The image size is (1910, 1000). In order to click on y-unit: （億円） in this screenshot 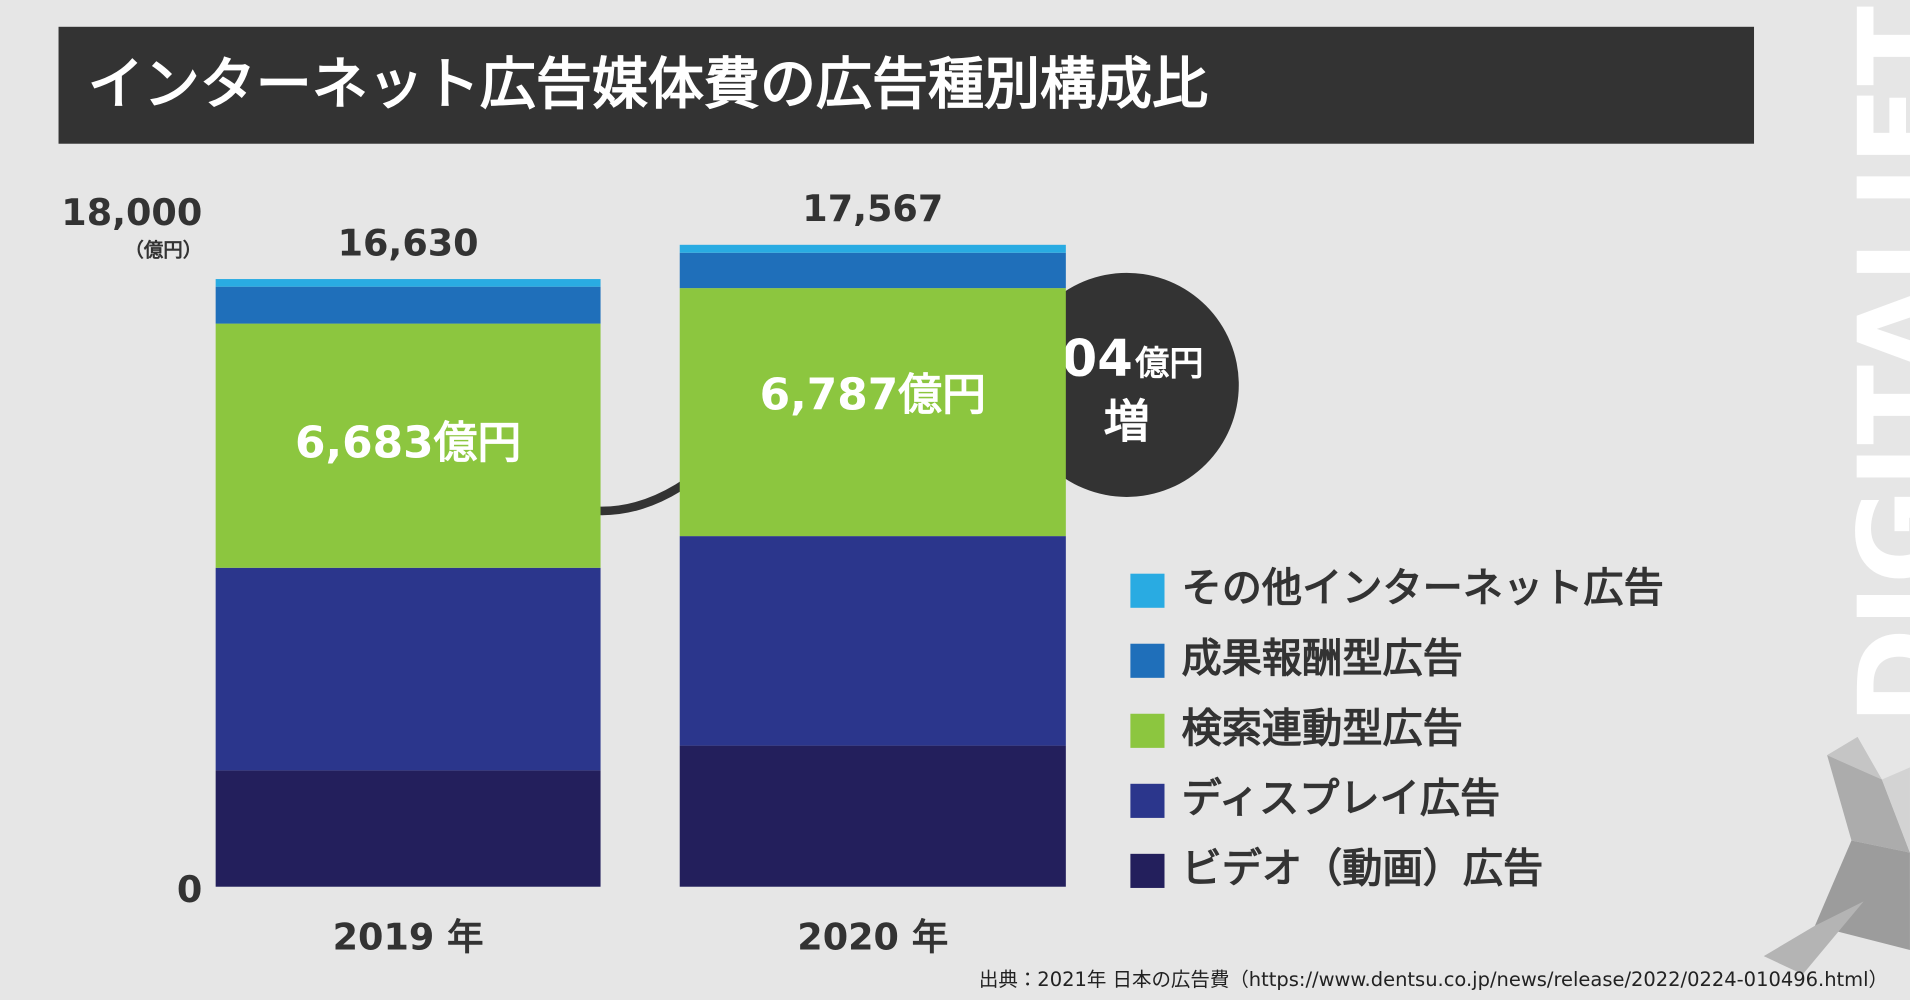, I will do `click(163, 249)`.